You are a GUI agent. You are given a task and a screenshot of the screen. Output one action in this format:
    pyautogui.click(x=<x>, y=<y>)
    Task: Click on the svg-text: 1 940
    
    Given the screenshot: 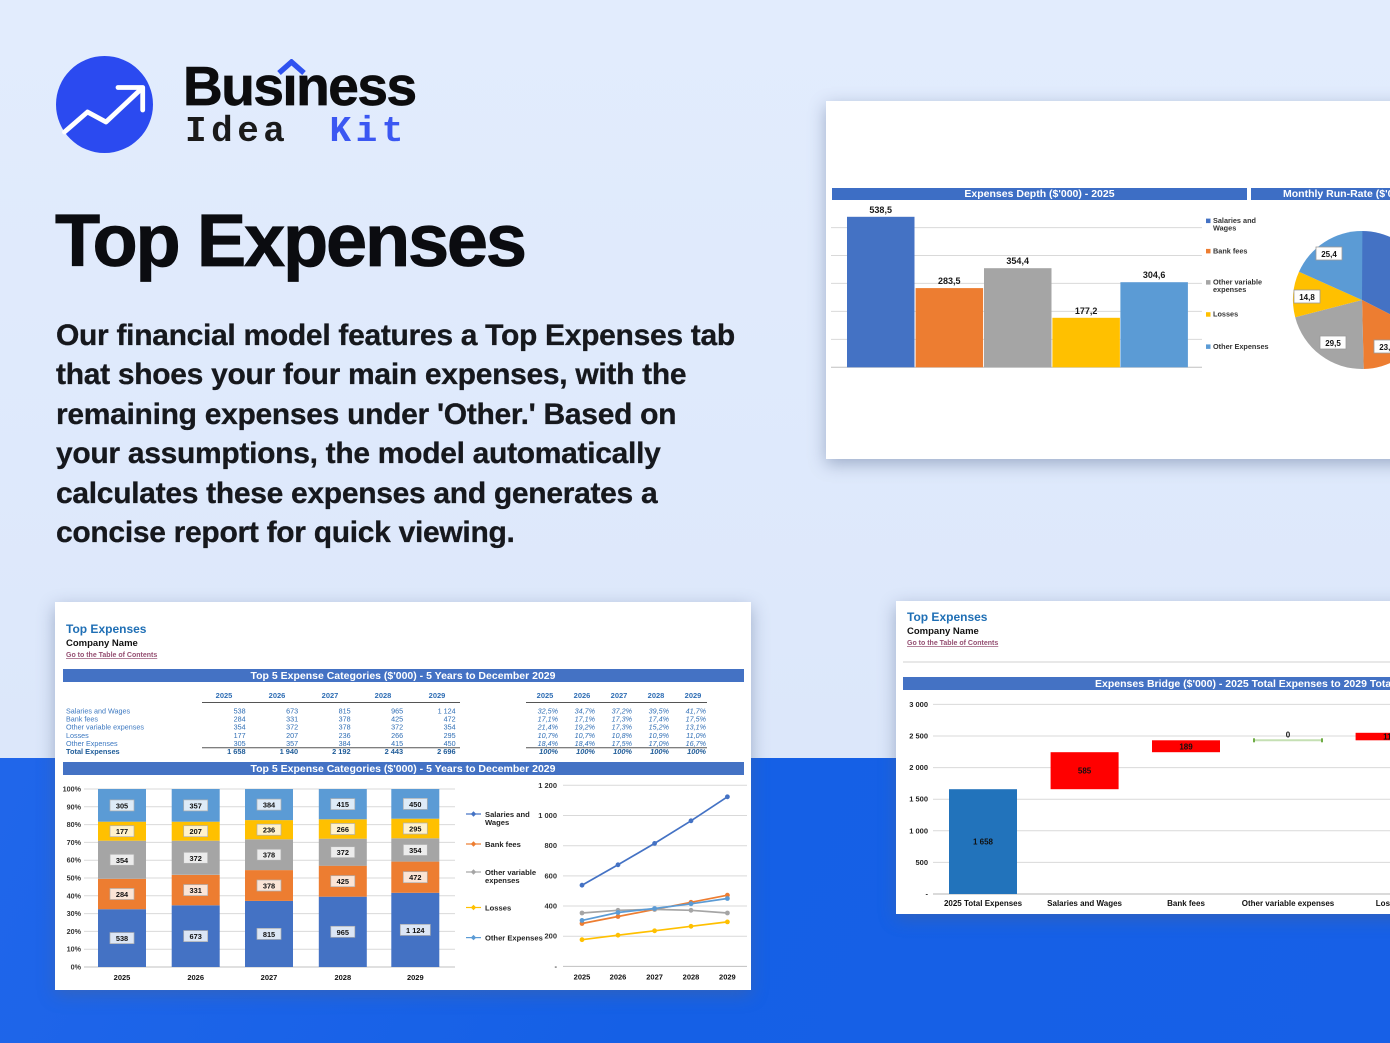 What is the action you would take?
    pyautogui.click(x=289, y=751)
    